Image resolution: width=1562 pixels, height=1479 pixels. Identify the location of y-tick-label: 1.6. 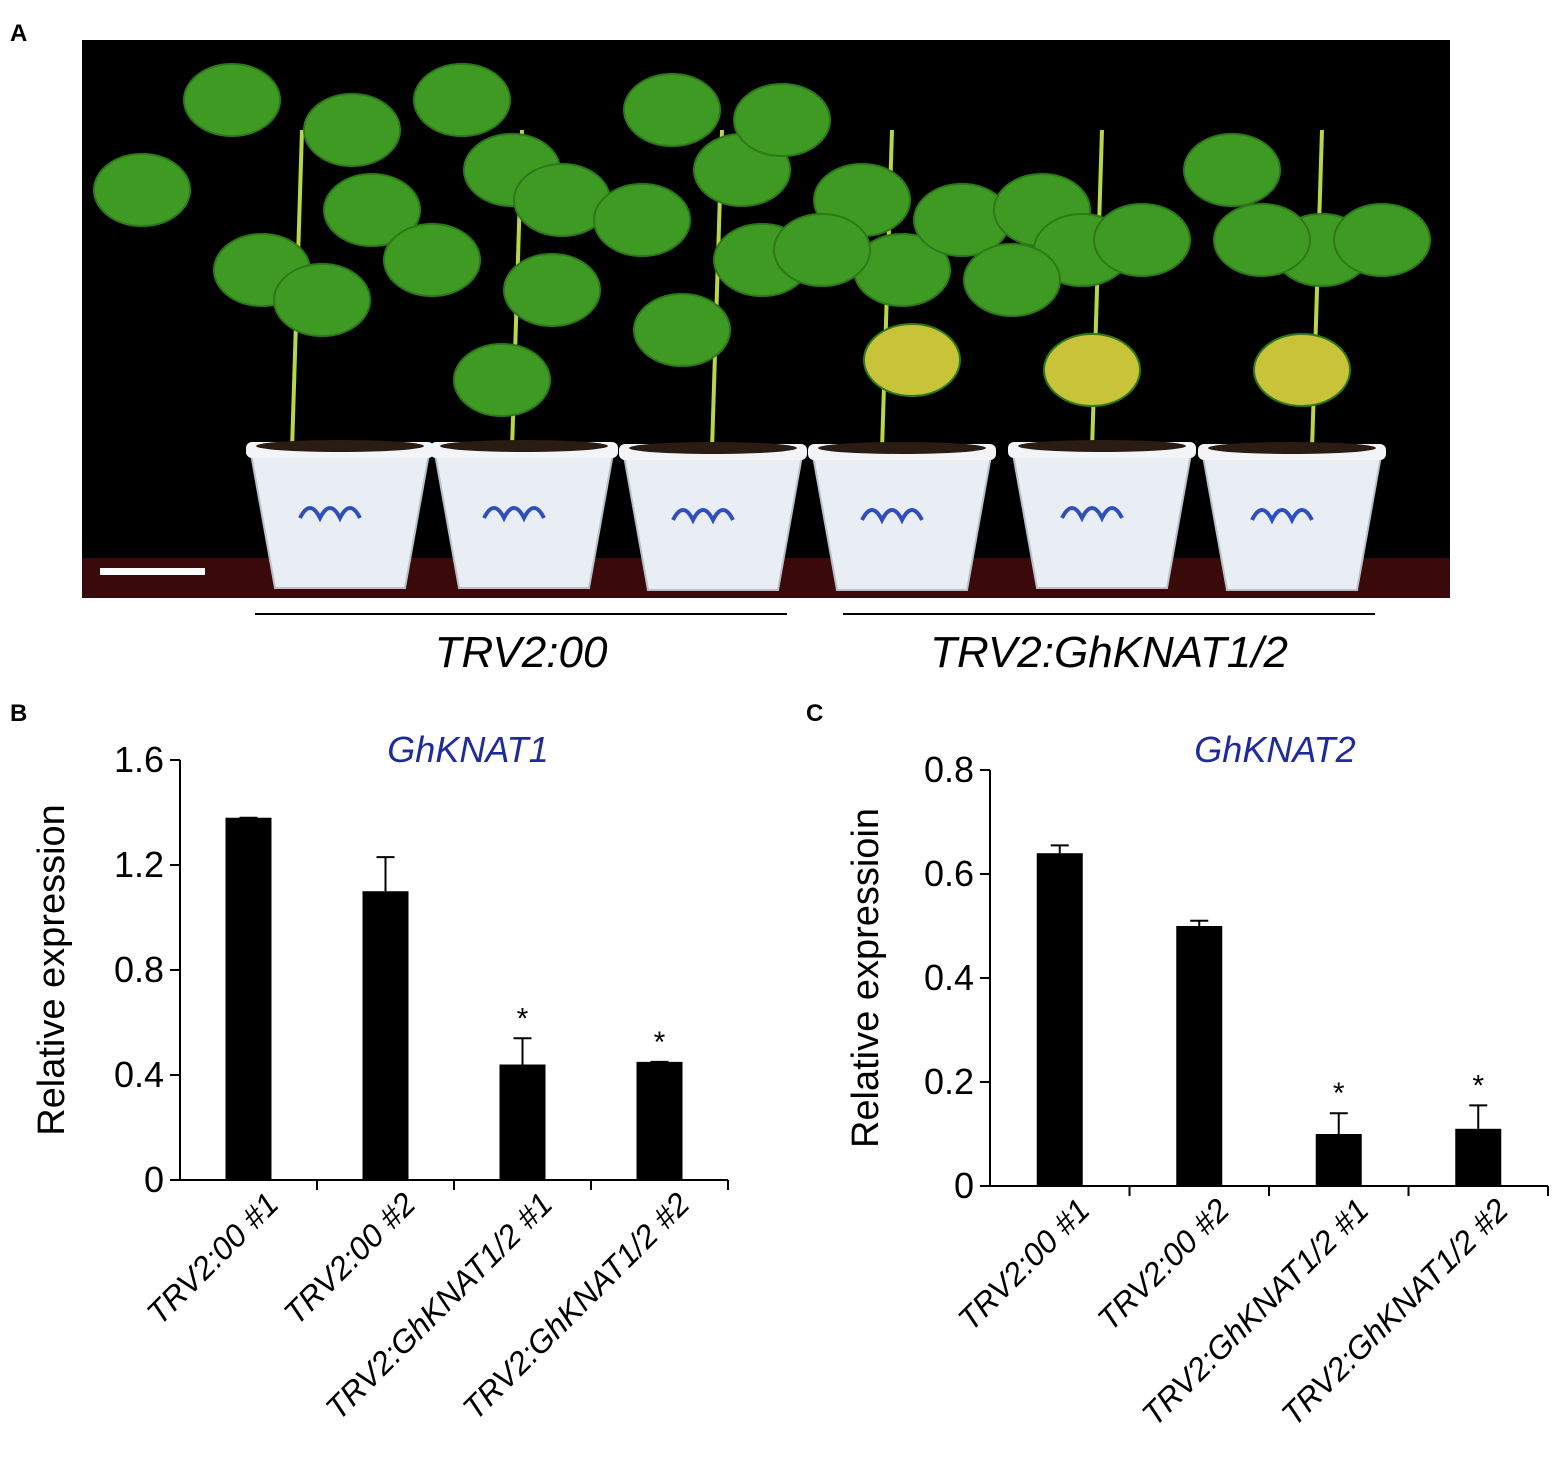
(139, 759).